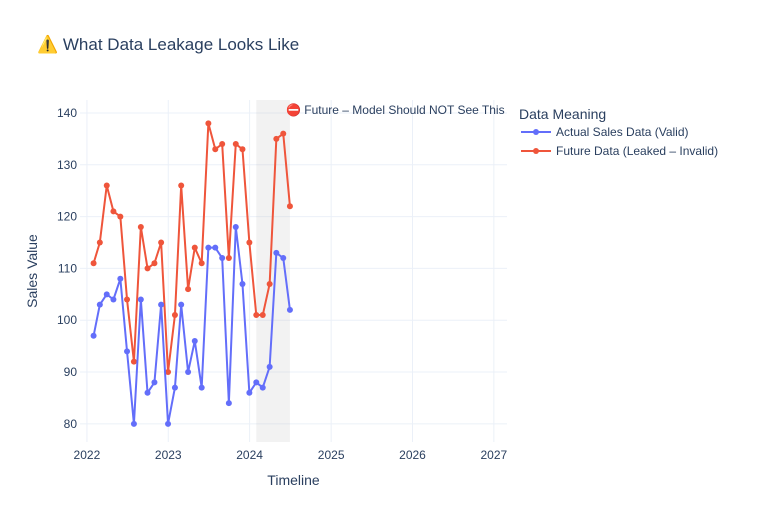  What do you see at coordinates (562, 114) in the screenshot?
I see `legend-title: Data Meaning` at bounding box center [562, 114].